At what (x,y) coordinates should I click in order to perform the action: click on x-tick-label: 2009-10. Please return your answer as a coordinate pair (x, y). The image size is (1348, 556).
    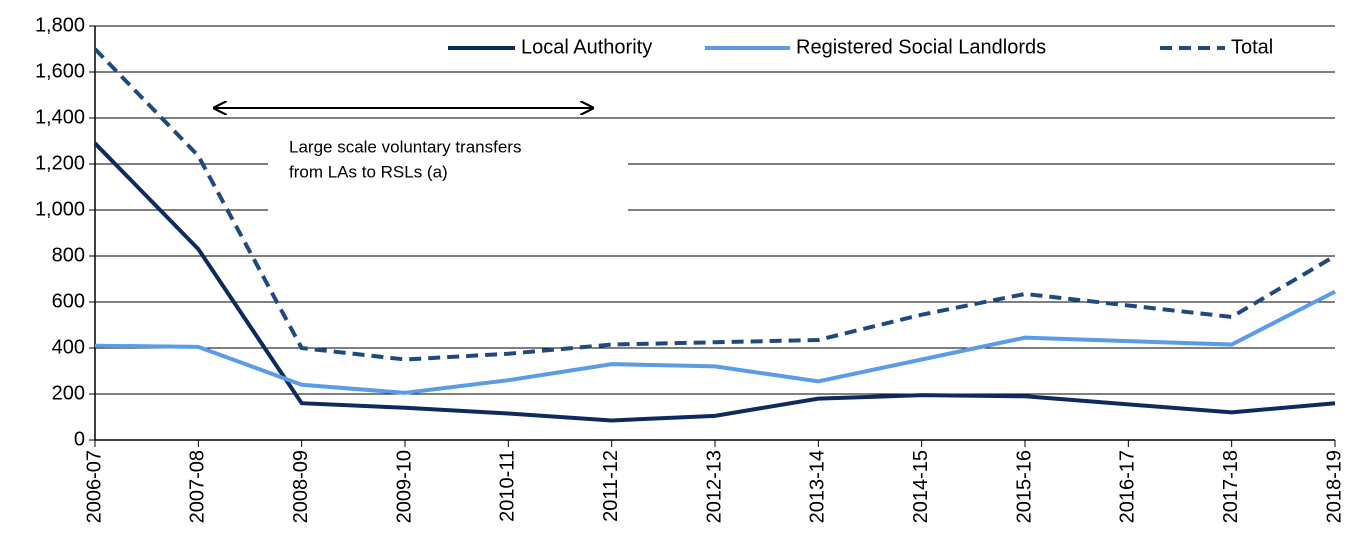
    Looking at the image, I should click on (404, 486).